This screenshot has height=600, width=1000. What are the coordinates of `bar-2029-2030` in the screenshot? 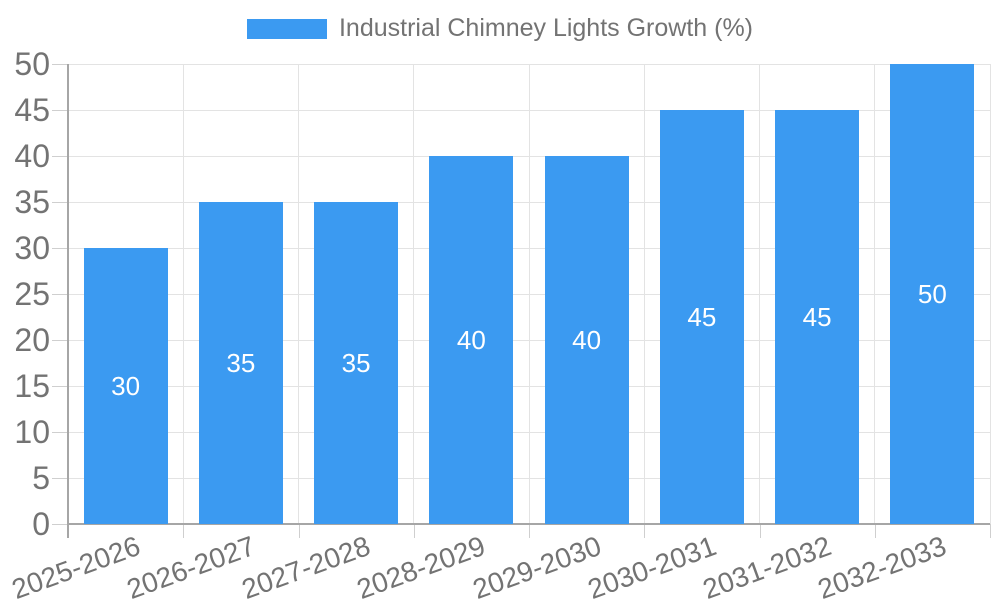 It's located at (586, 340).